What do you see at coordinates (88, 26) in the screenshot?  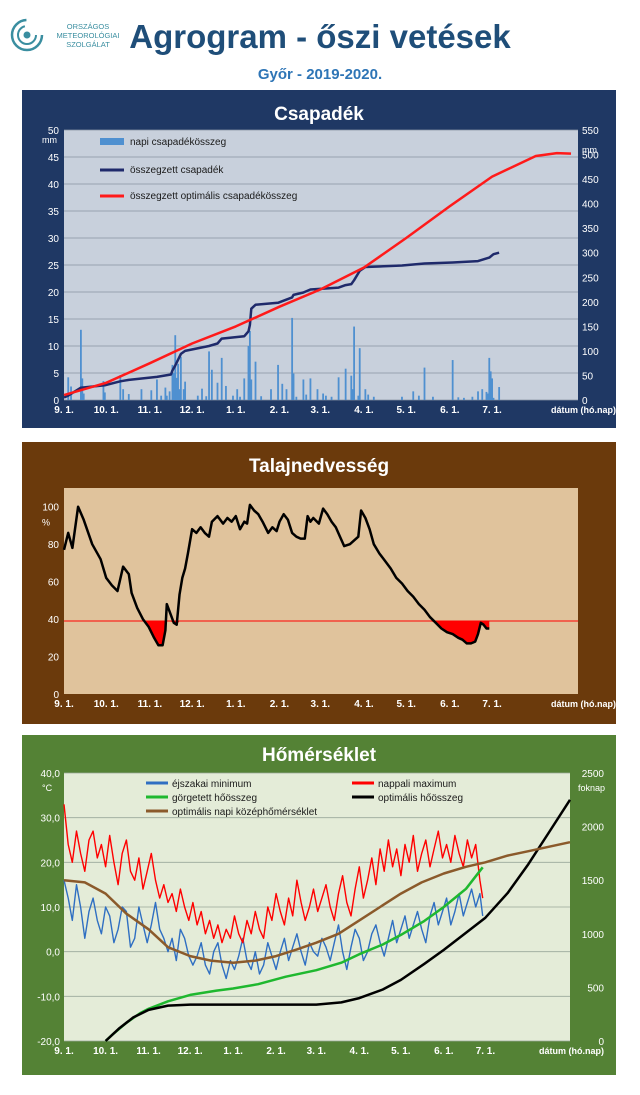 I see `logo-line: ORSZÁGOS` at bounding box center [88, 26].